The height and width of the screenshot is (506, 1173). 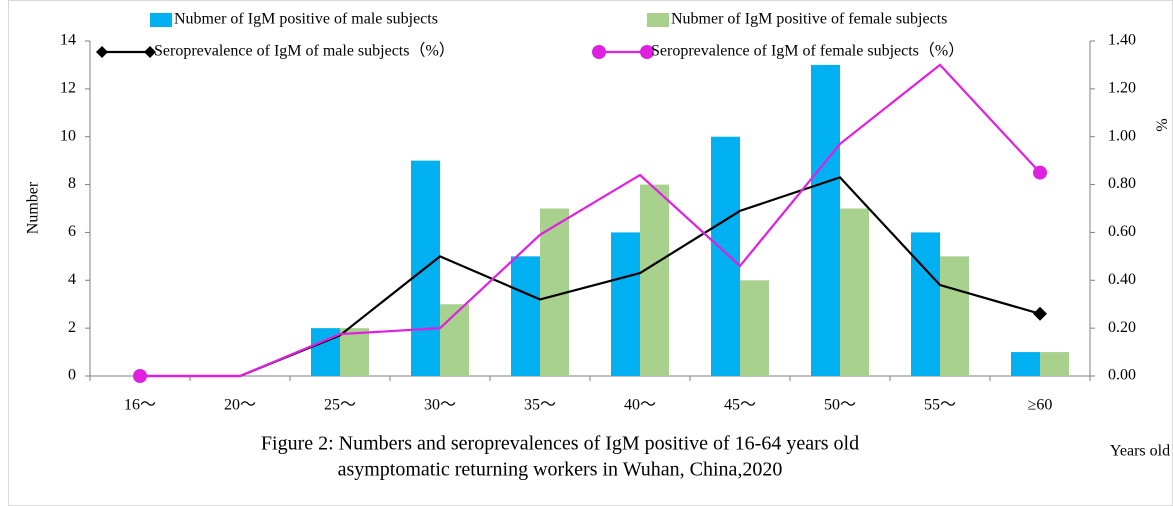 What do you see at coordinates (72, 183) in the screenshot?
I see `y-tick-label: 8` at bounding box center [72, 183].